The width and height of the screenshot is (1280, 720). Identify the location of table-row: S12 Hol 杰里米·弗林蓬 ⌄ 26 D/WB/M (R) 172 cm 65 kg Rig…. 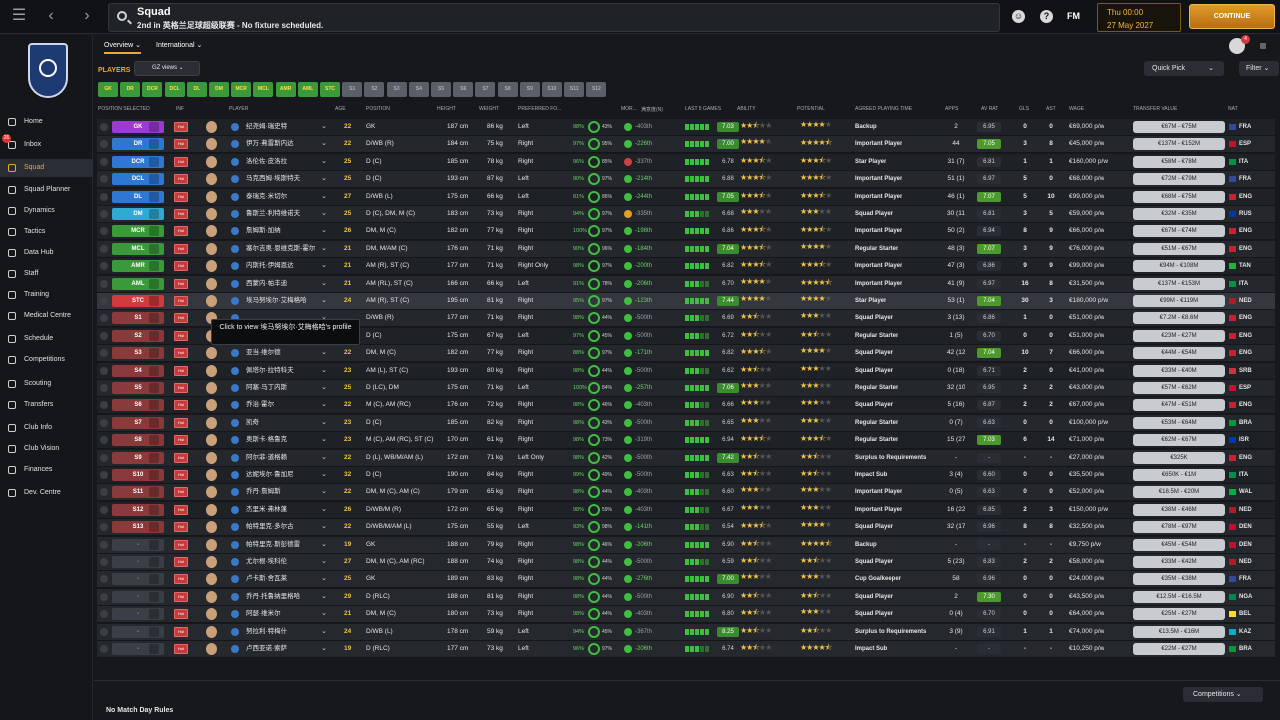
(686, 510).